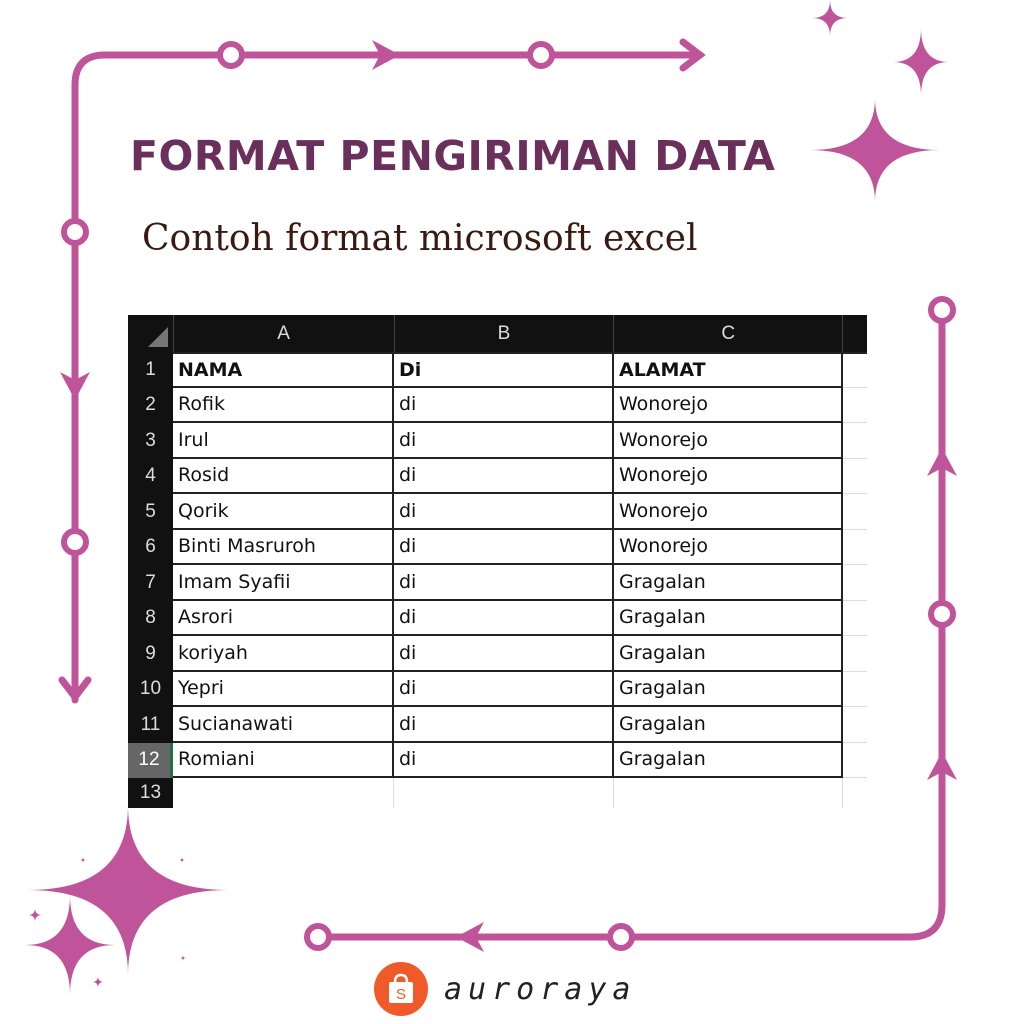  Describe the element at coordinates (150, 583) in the screenshot. I see `row-header: 7` at that location.